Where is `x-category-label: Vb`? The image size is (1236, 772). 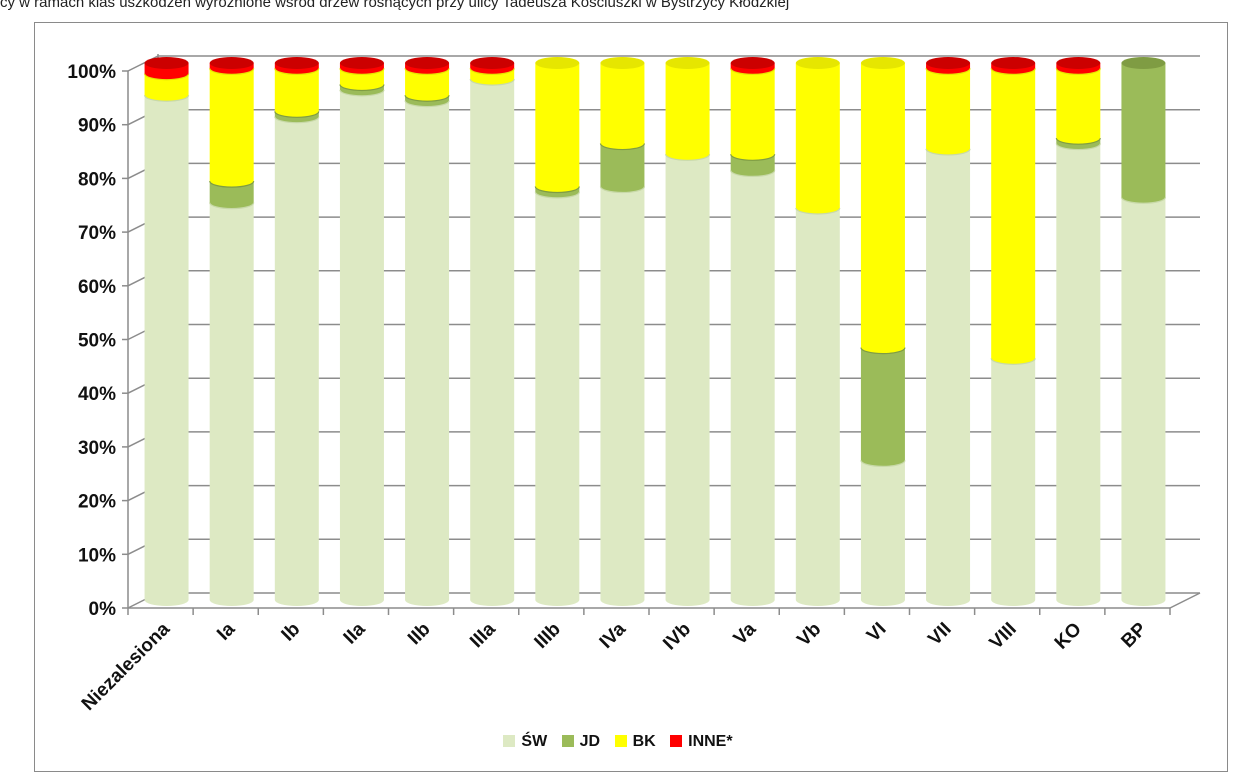
x-category-label: Vb is located at coordinates (809, 635).